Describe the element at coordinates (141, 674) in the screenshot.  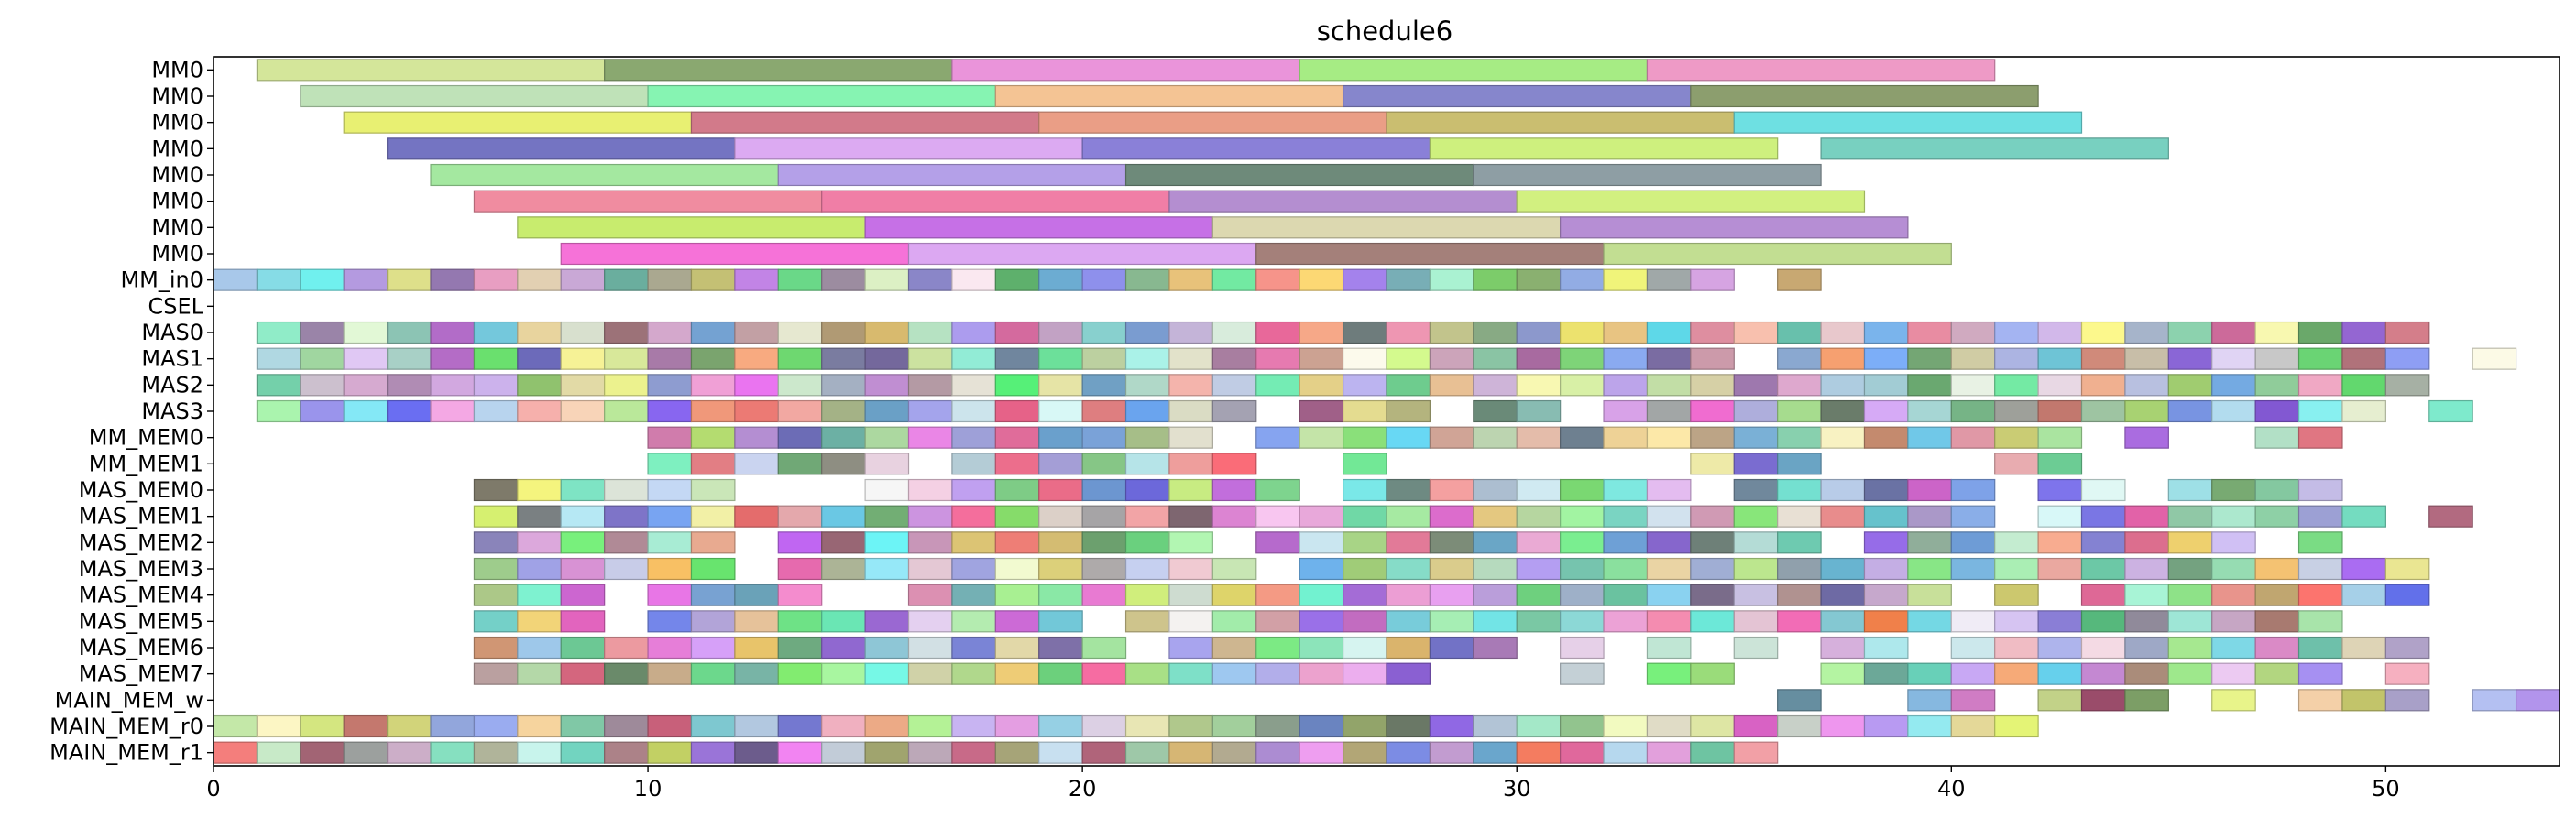
I see `y-tick-label: MAS_MEM7` at that location.